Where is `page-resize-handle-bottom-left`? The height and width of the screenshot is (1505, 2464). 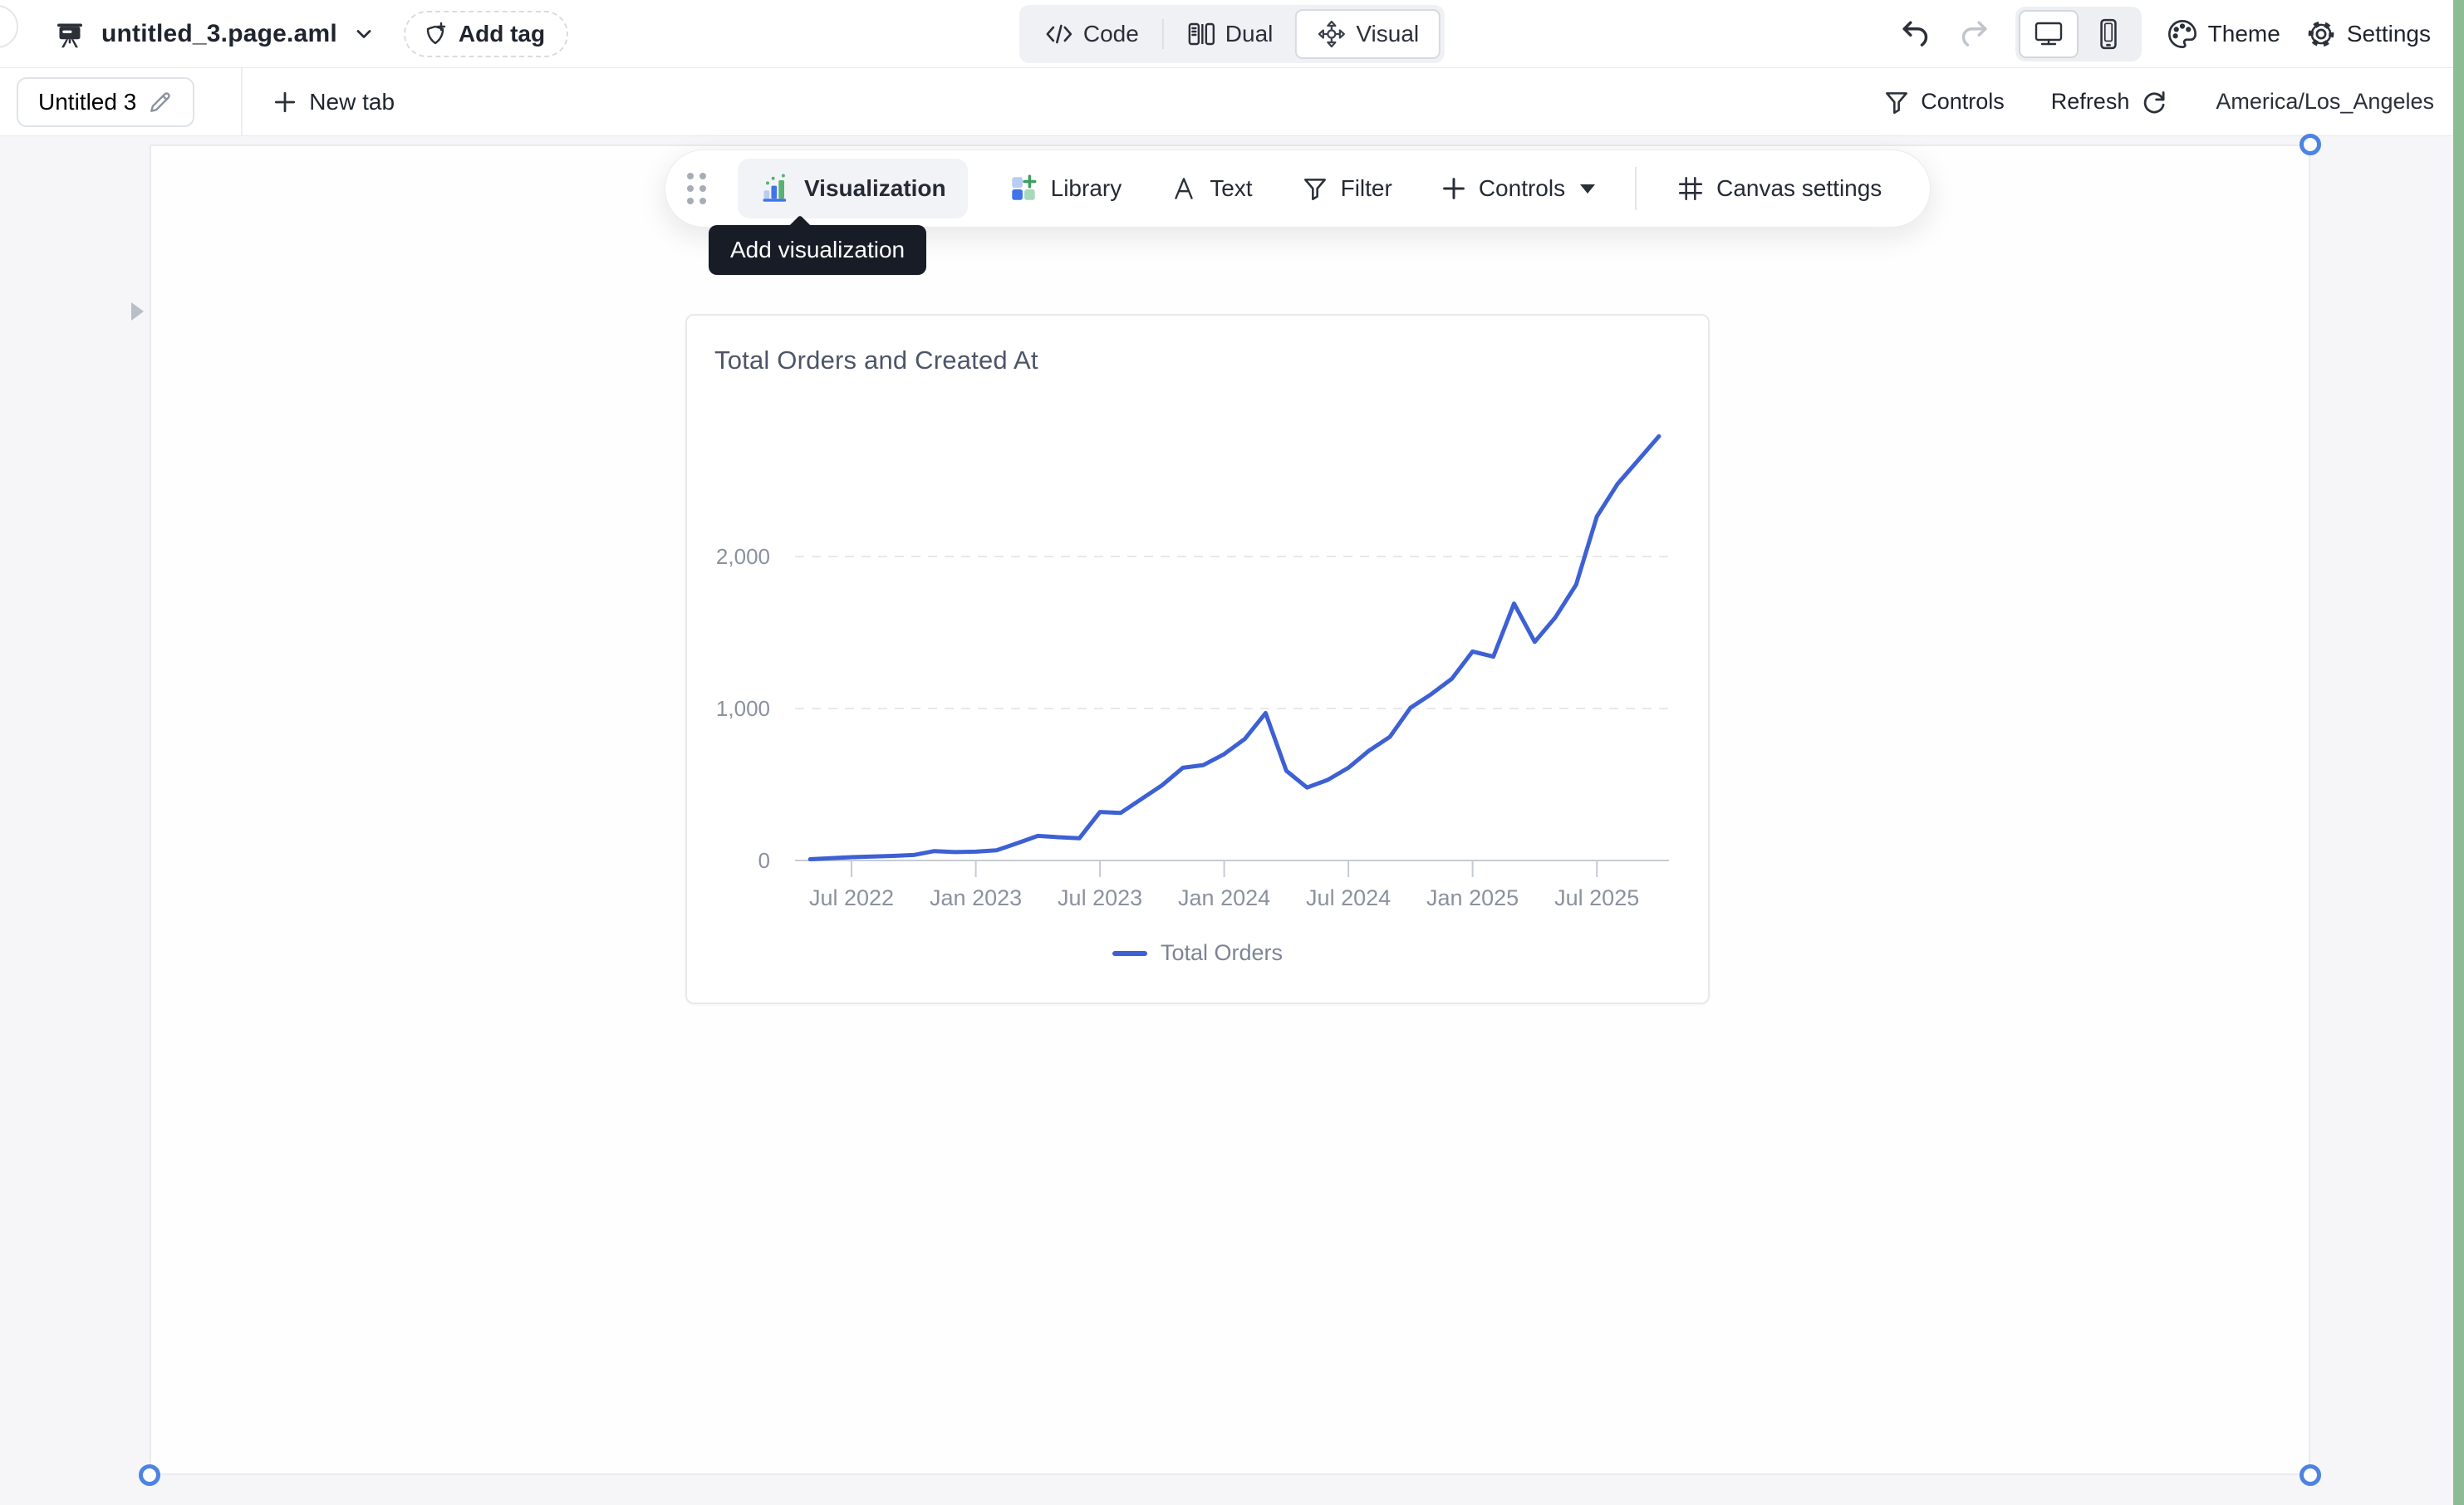 page-resize-handle-bottom-left is located at coordinates (149, 1475).